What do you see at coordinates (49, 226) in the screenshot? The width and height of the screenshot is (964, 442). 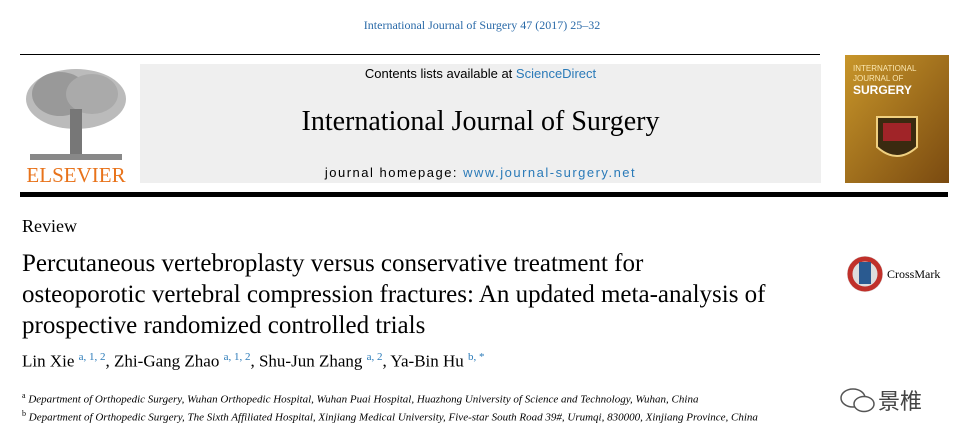 I see `article-type: Review` at bounding box center [49, 226].